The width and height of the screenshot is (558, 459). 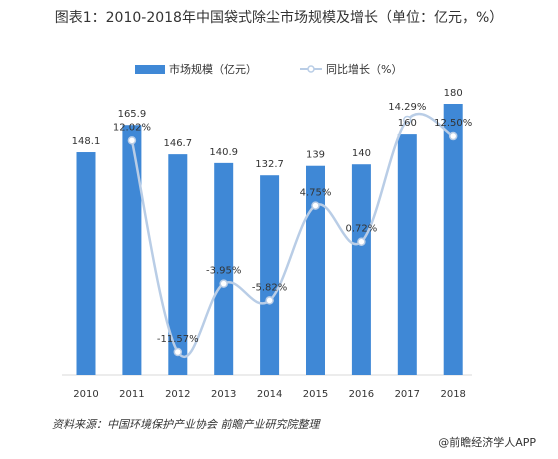 What do you see at coordinates (316, 193) in the screenshot?
I see `growth-value-label: 4.75%` at bounding box center [316, 193].